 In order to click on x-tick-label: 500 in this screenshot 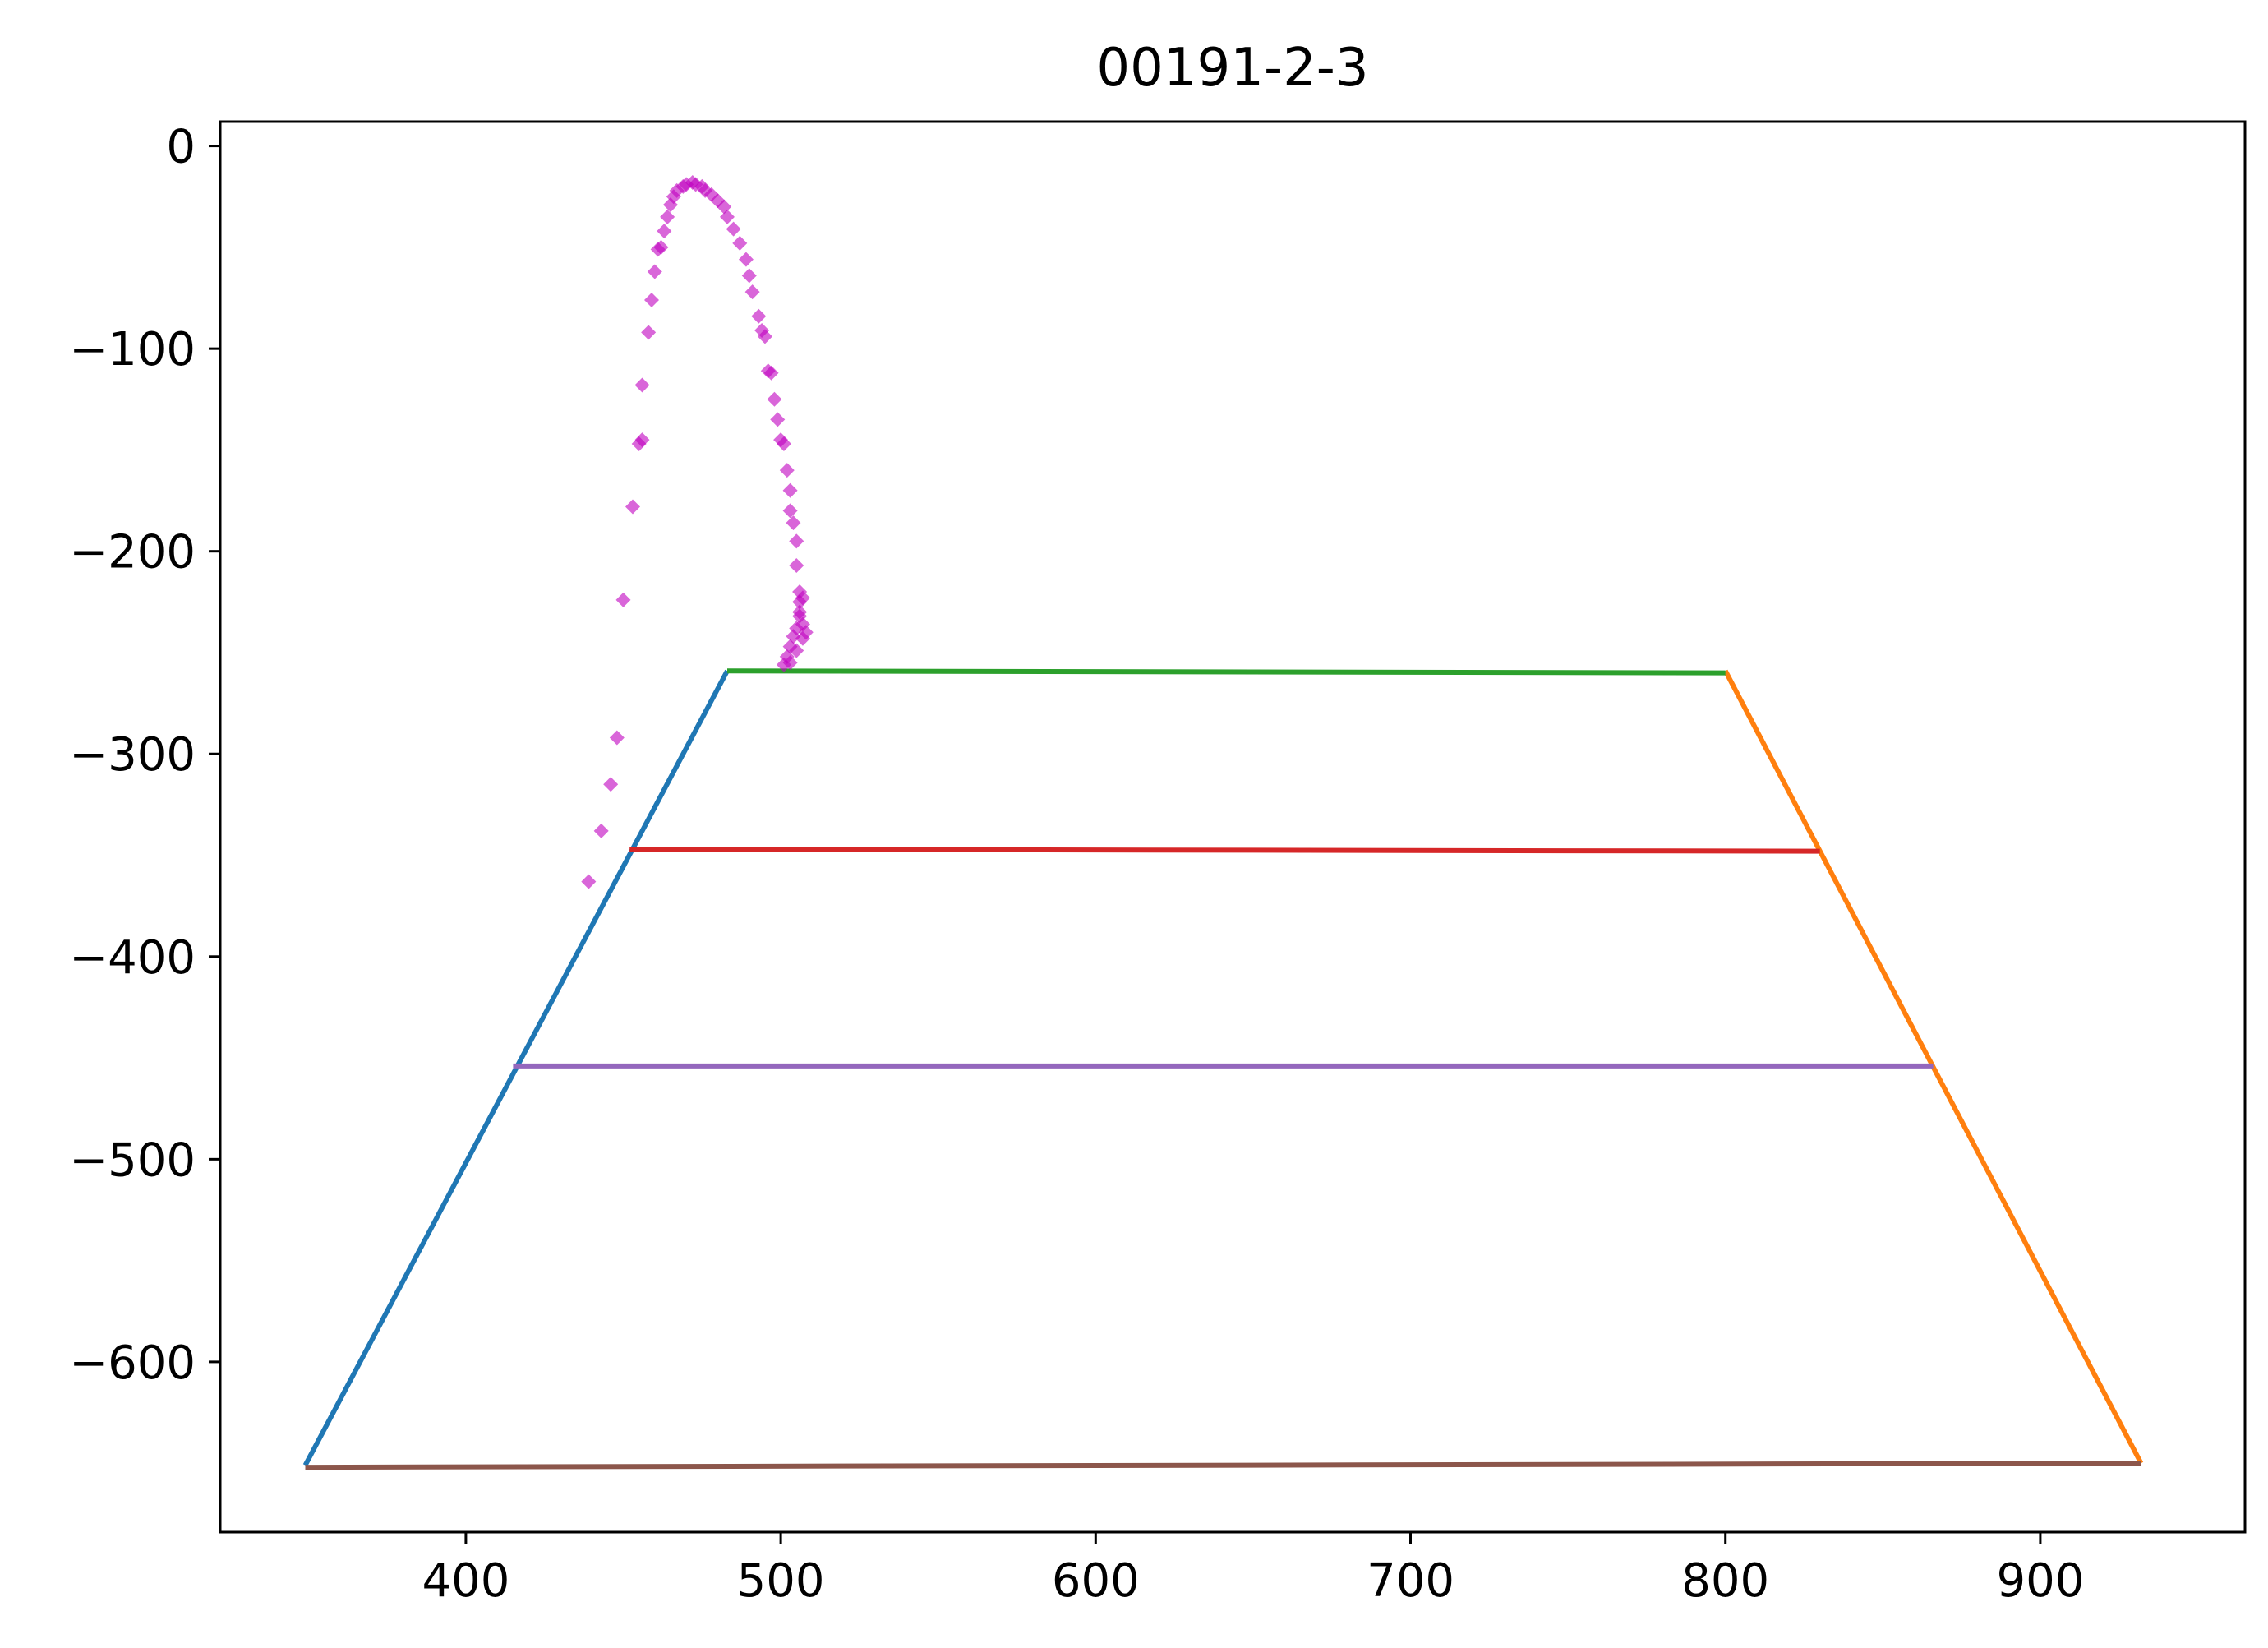, I will do `click(781, 1581)`.